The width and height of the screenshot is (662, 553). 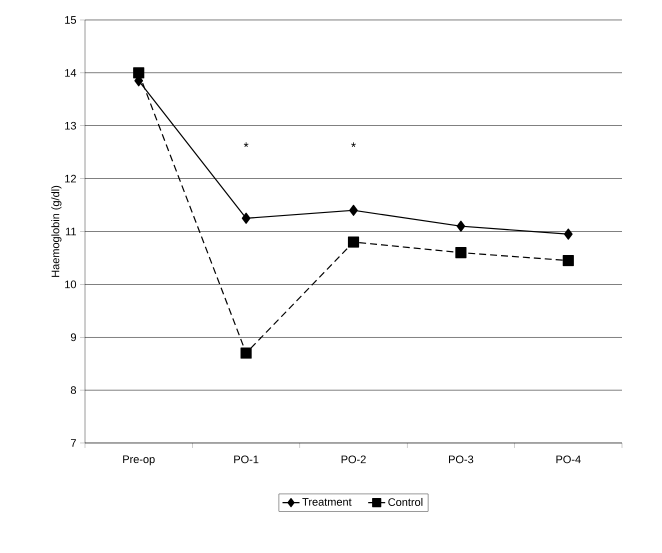 What do you see at coordinates (73, 337) in the screenshot?
I see `y-tick-label: 9` at bounding box center [73, 337].